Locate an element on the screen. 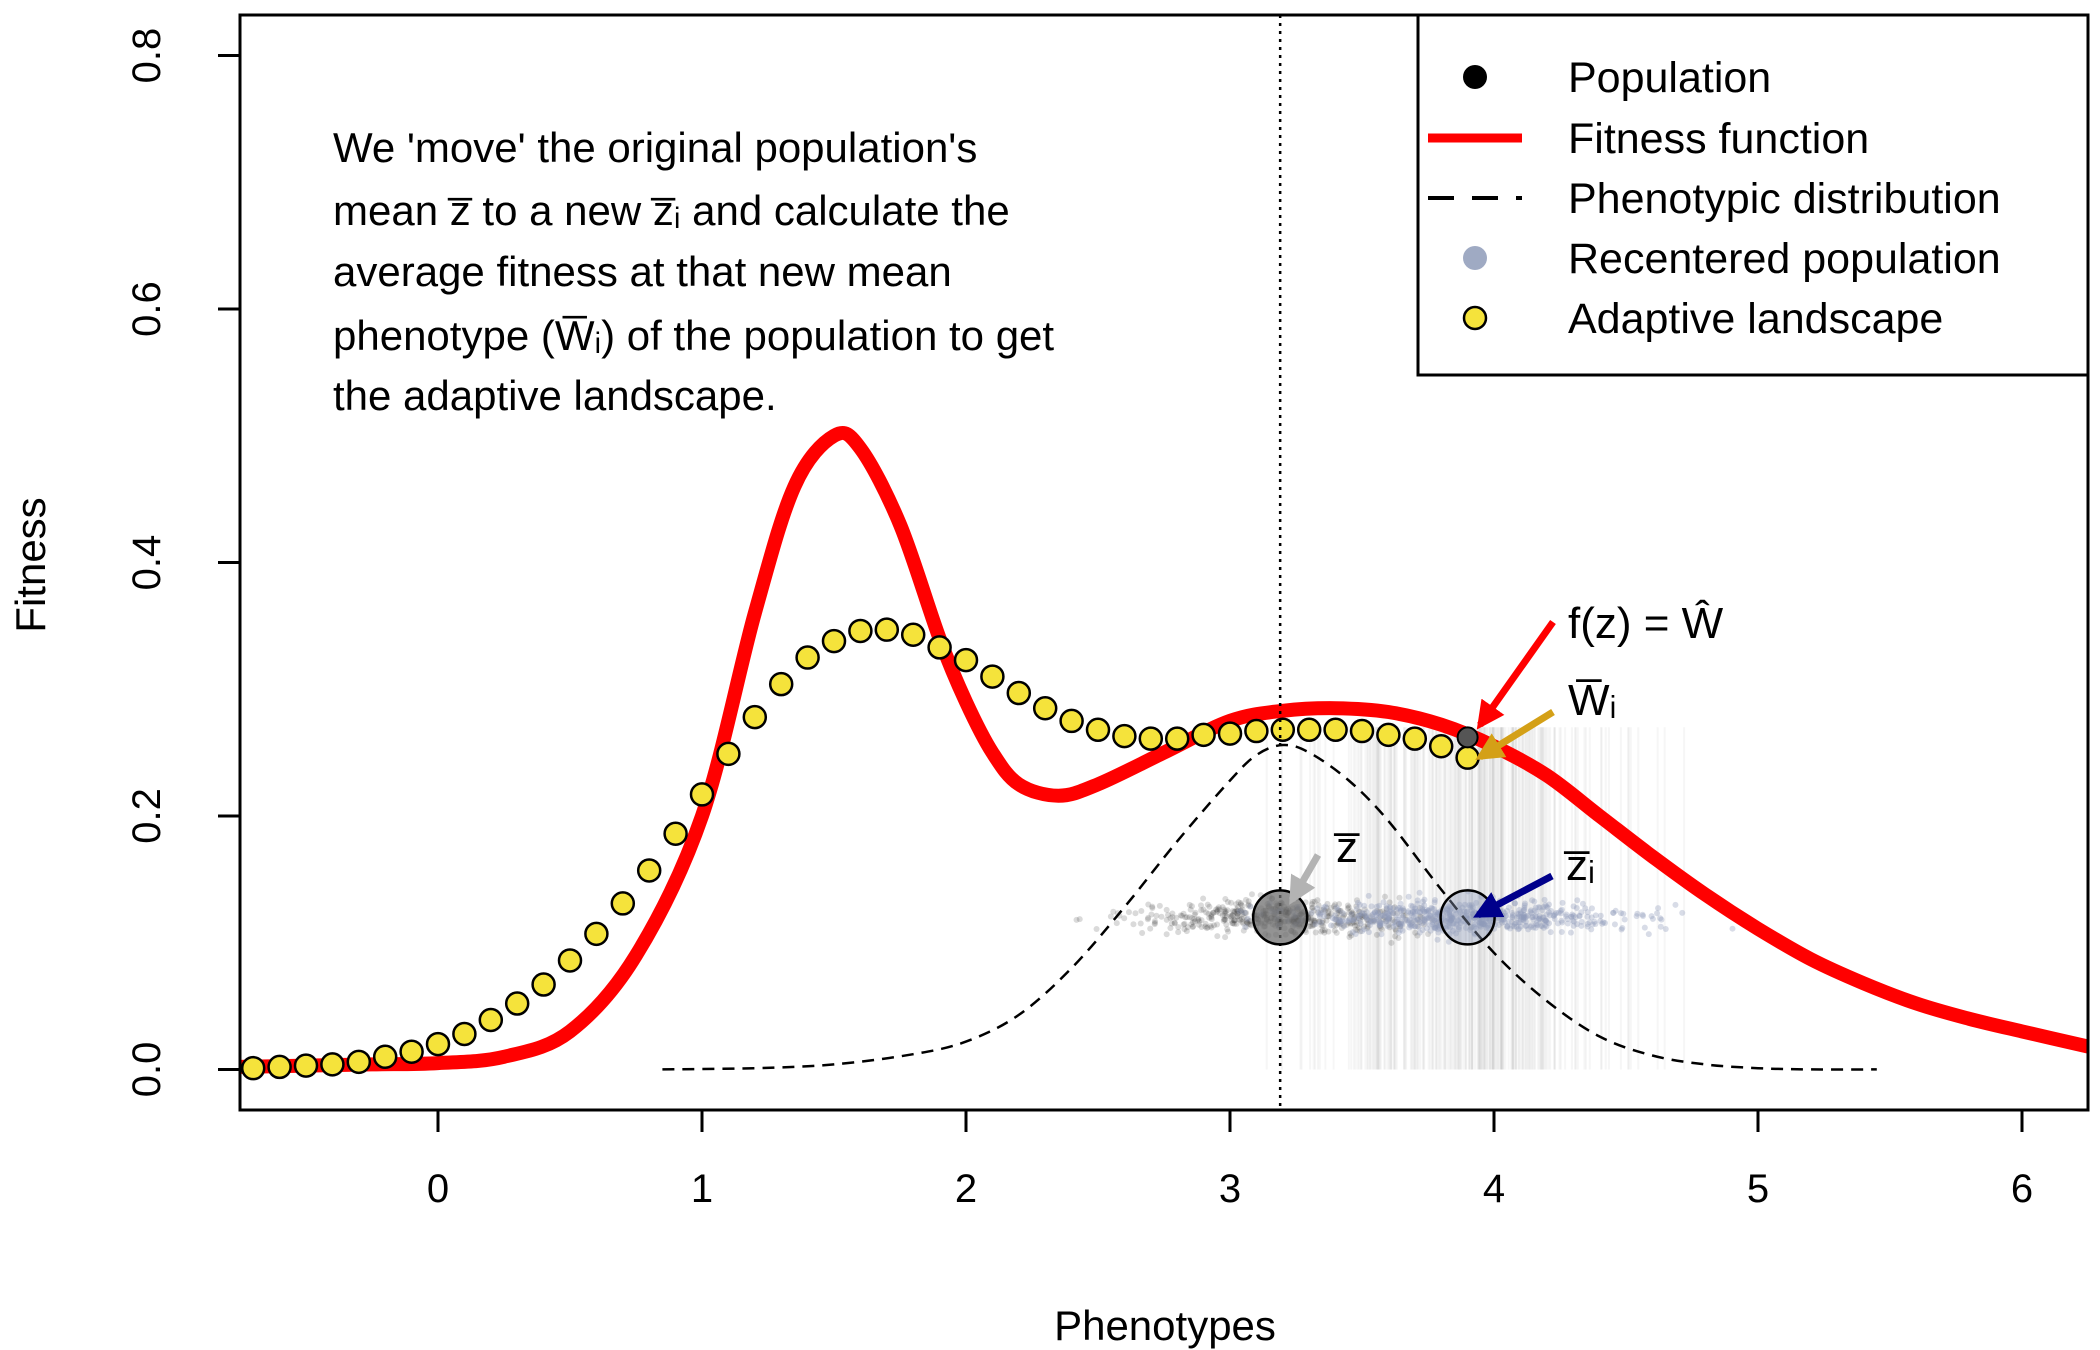 This screenshot has width=2100, height=1350. population-mean-marker is located at coordinates (1280, 917).